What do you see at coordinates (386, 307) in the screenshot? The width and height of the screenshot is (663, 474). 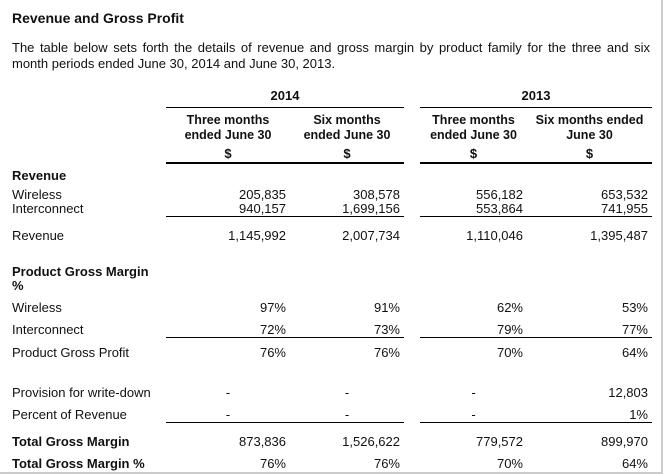 I see `row-value: 91%` at bounding box center [386, 307].